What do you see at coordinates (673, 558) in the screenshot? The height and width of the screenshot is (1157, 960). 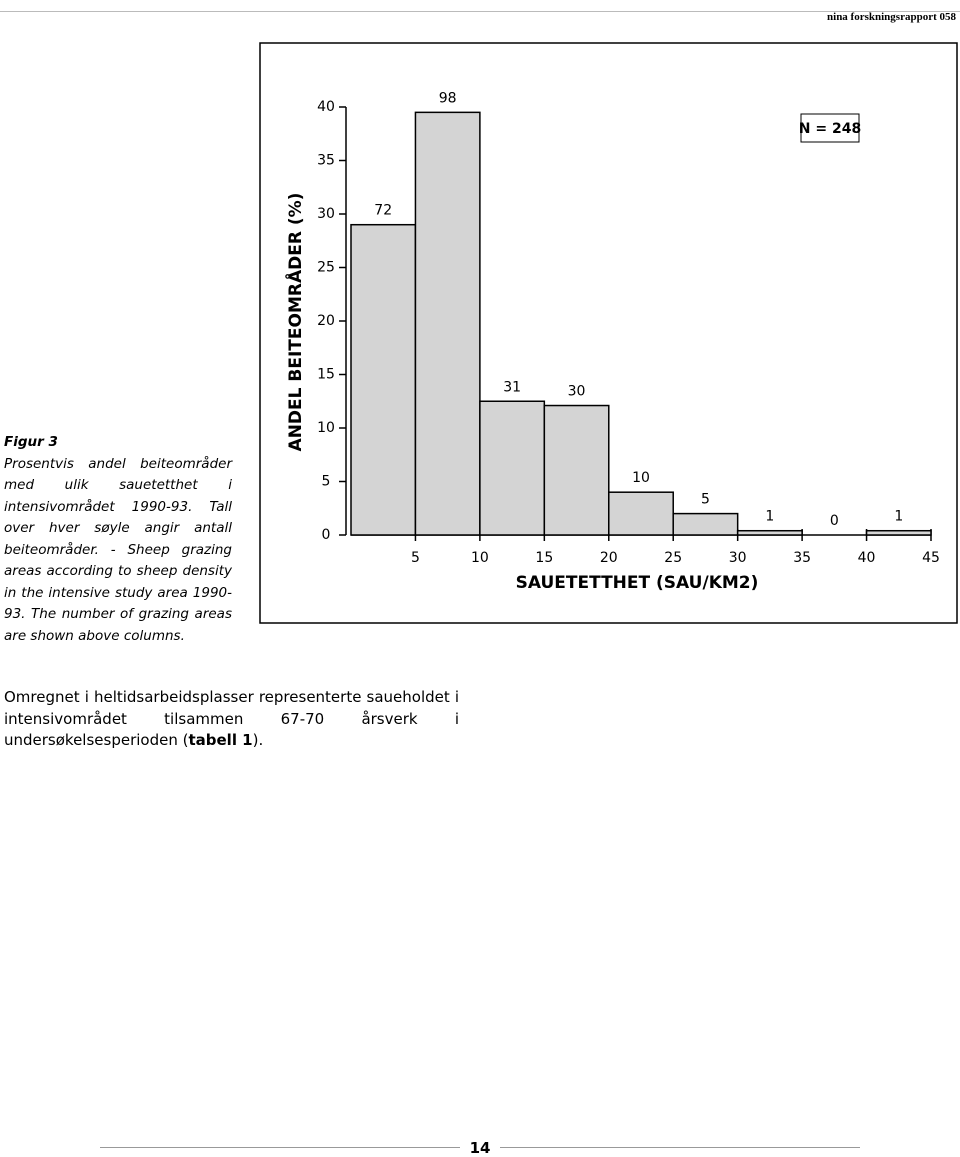 I see `x-tick-label: 25` at bounding box center [673, 558].